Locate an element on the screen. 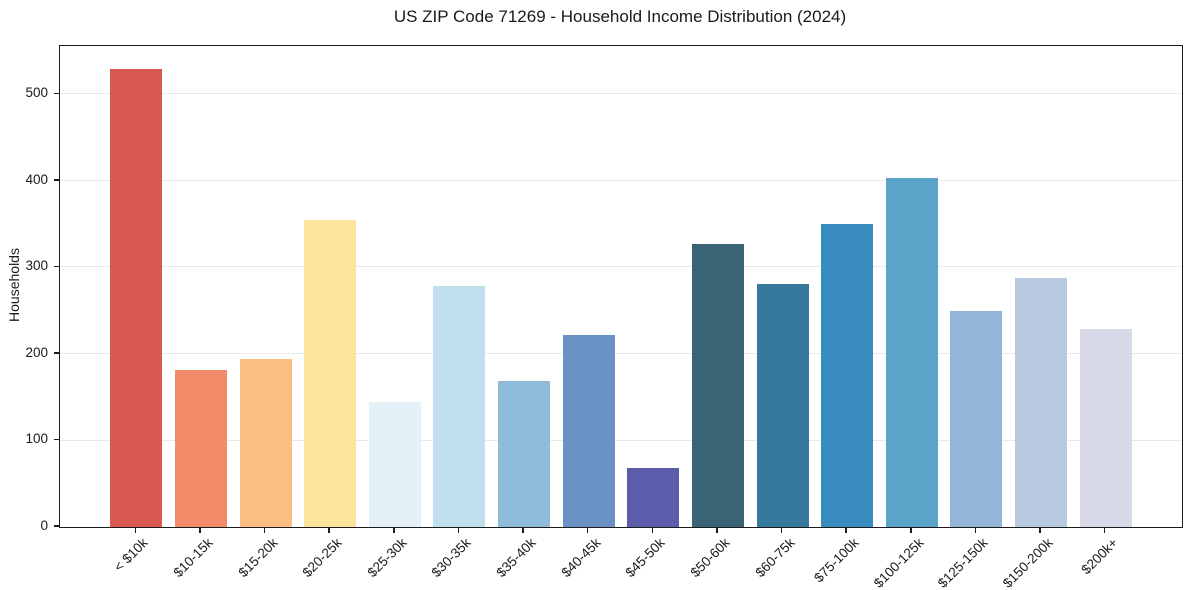 The height and width of the screenshot is (590, 1189). x-tick-label: $100-125k is located at coordinates (898, 562).